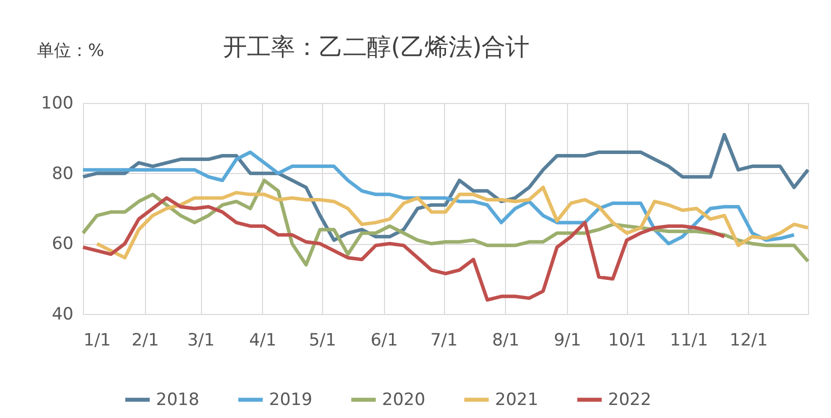 This screenshot has height=418, width=831. Describe the element at coordinates (63, 244) in the screenshot. I see `y-tick-label: 60` at that location.